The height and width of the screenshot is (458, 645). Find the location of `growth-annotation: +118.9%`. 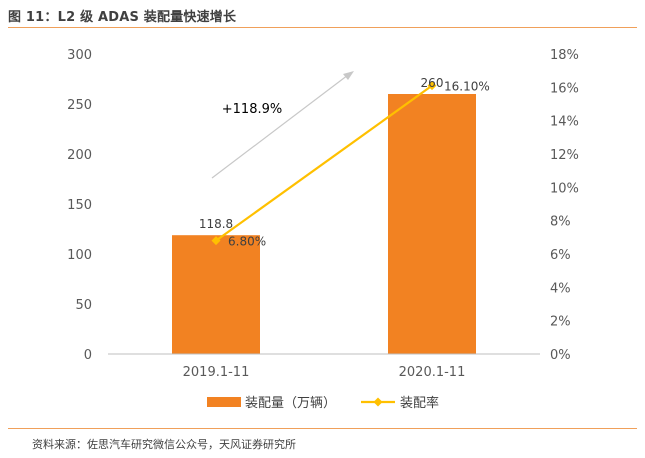

growth-annotation: +118.9% is located at coordinates (252, 109).